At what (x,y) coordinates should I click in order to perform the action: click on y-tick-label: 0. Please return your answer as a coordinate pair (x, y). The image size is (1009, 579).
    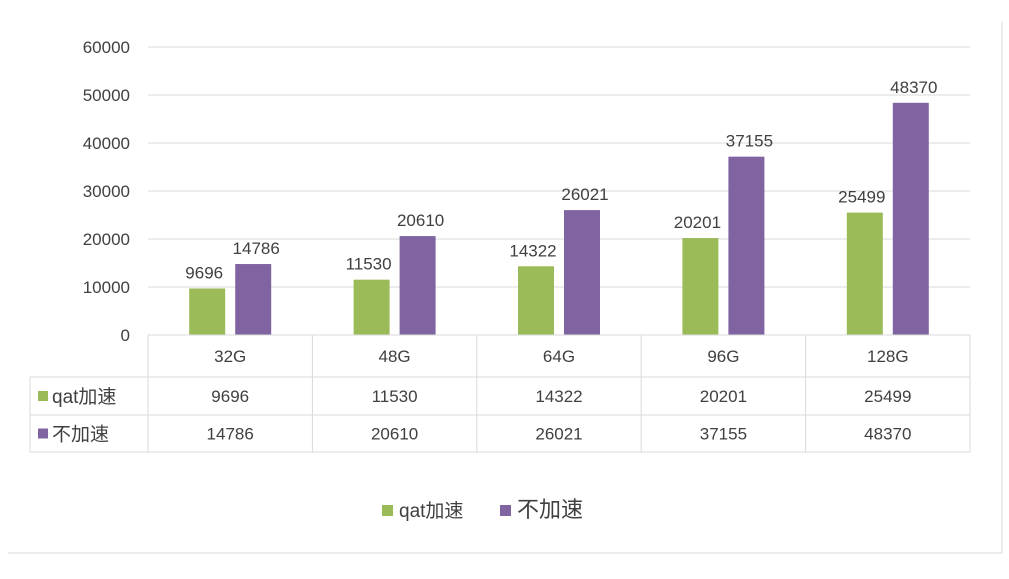
    Looking at the image, I should click on (125, 335).